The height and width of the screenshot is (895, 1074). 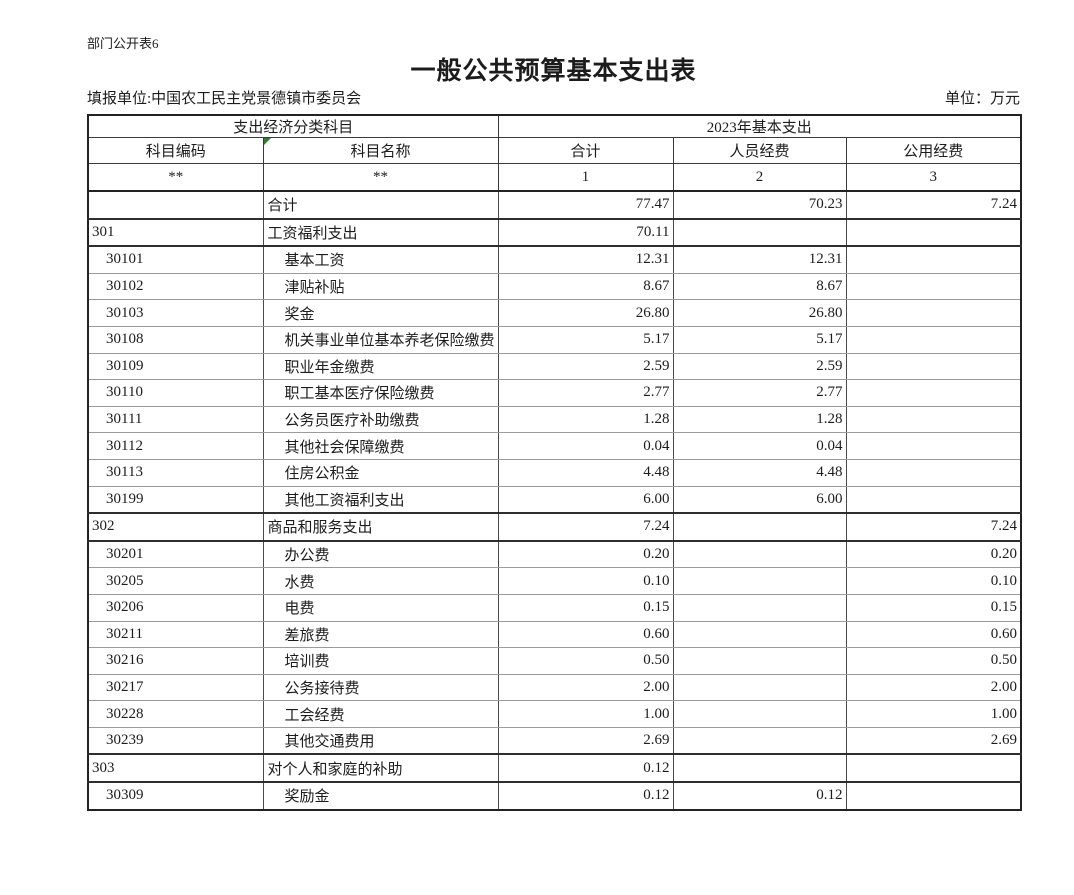 What do you see at coordinates (380, 446) in the screenshot?
I see `cell-subject-name: 其他社会保障缴费` at bounding box center [380, 446].